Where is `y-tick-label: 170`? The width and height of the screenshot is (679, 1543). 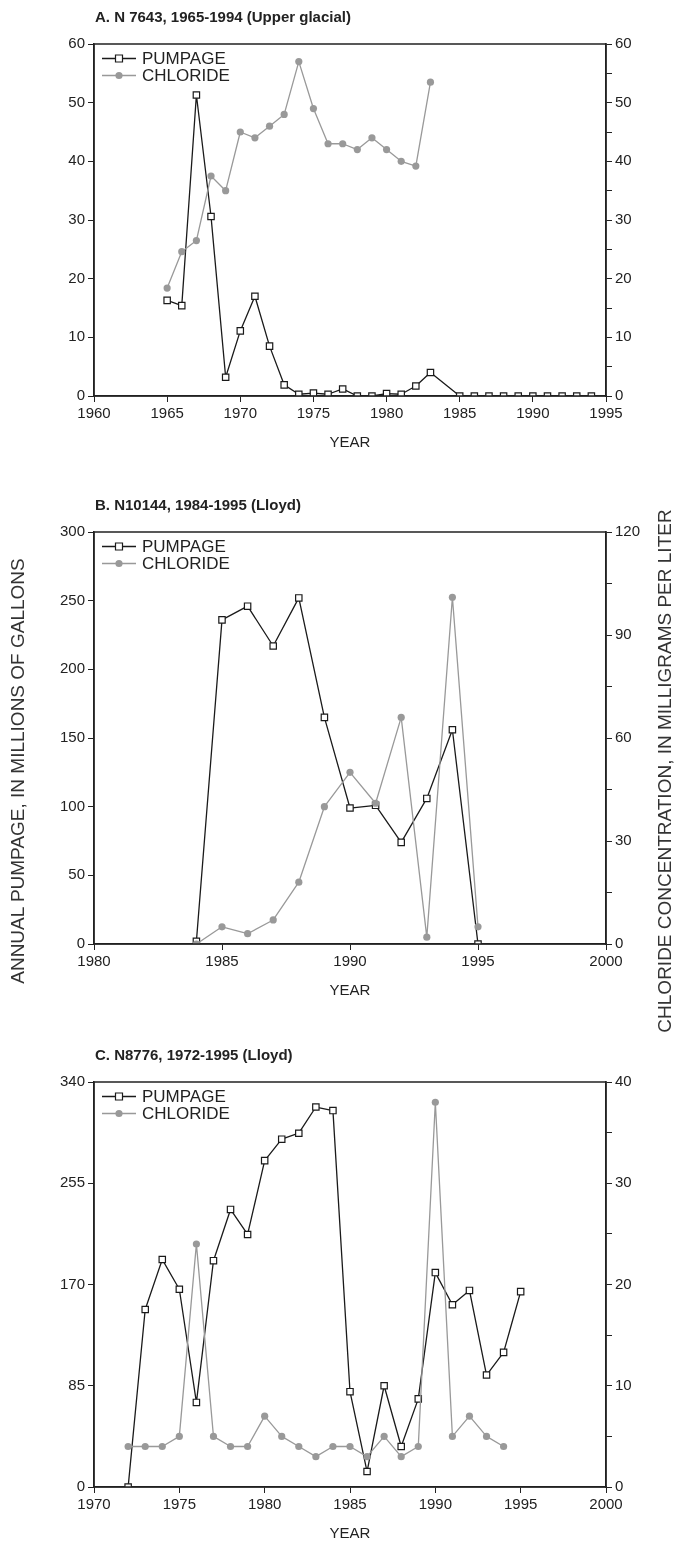
y-tick-label: 170 is located at coordinates (72, 1283).